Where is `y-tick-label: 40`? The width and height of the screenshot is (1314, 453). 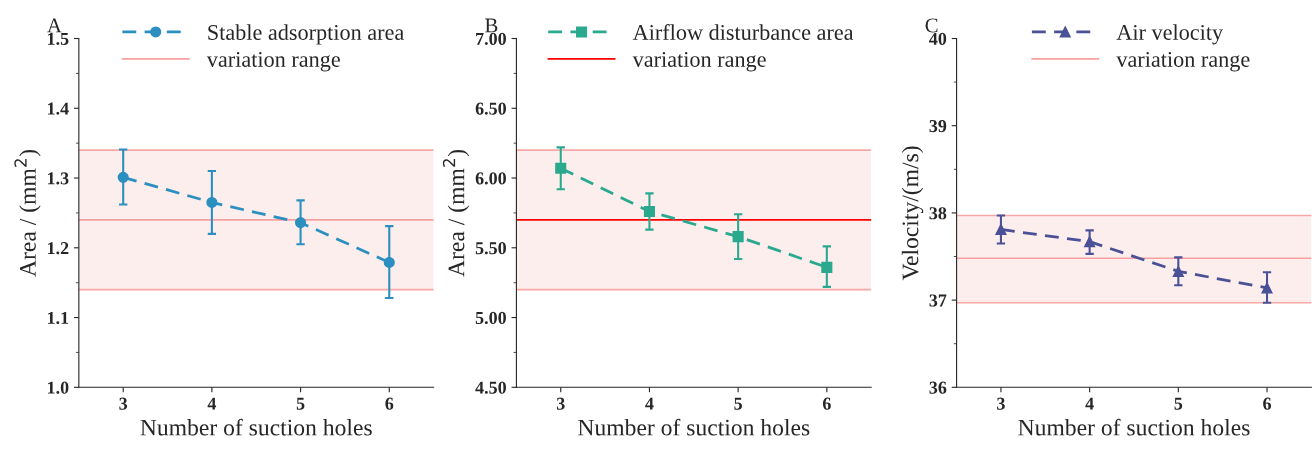
y-tick-label: 40 is located at coordinates (938, 38).